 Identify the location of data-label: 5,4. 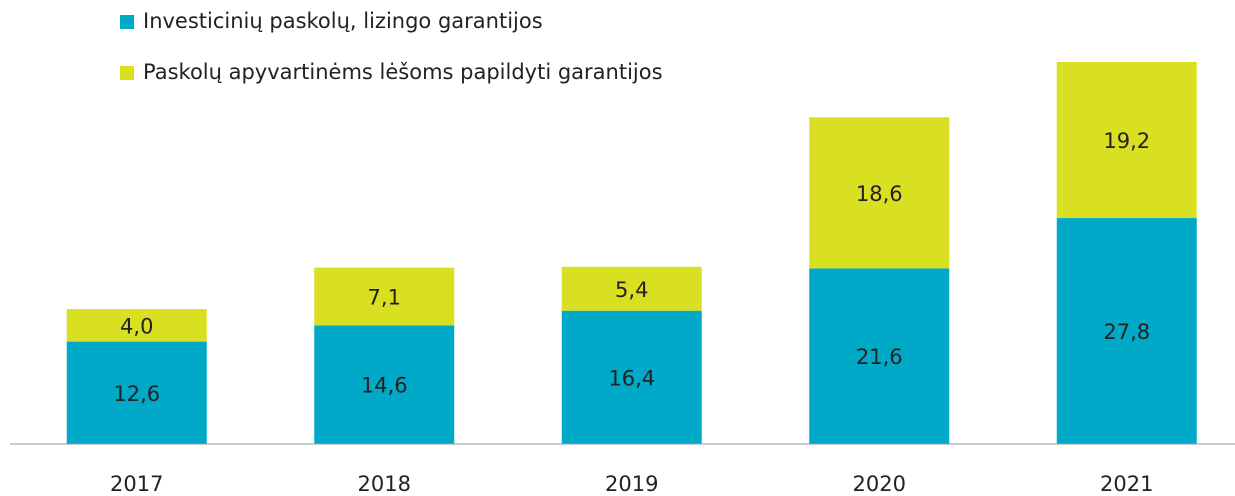
(631, 290).